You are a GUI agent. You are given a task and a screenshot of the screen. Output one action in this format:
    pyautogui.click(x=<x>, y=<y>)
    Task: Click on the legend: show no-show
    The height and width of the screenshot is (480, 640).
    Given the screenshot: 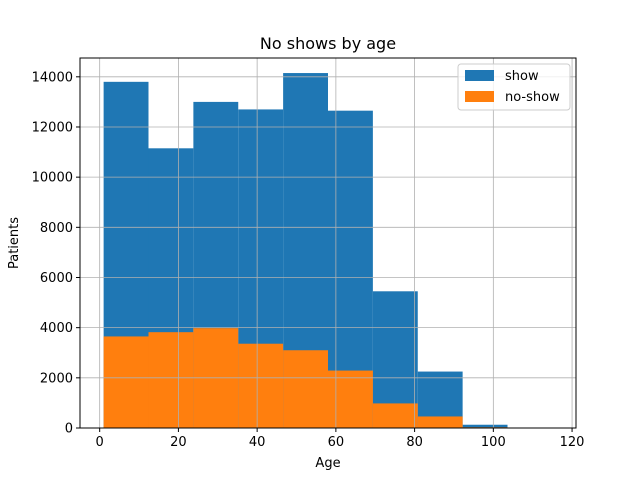 What is the action you would take?
    pyautogui.click(x=514, y=87)
    